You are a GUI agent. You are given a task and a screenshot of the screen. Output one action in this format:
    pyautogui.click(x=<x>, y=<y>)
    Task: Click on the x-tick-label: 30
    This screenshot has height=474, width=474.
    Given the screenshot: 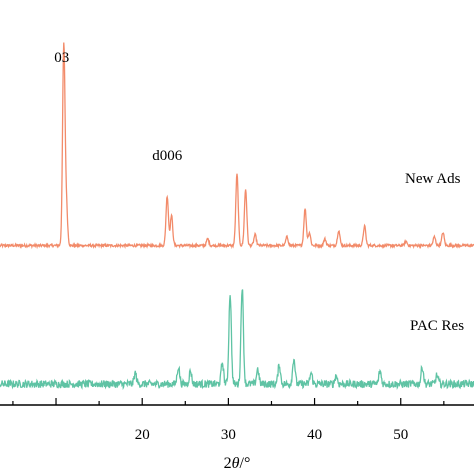 What is the action you would take?
    pyautogui.click(x=228, y=435)
    